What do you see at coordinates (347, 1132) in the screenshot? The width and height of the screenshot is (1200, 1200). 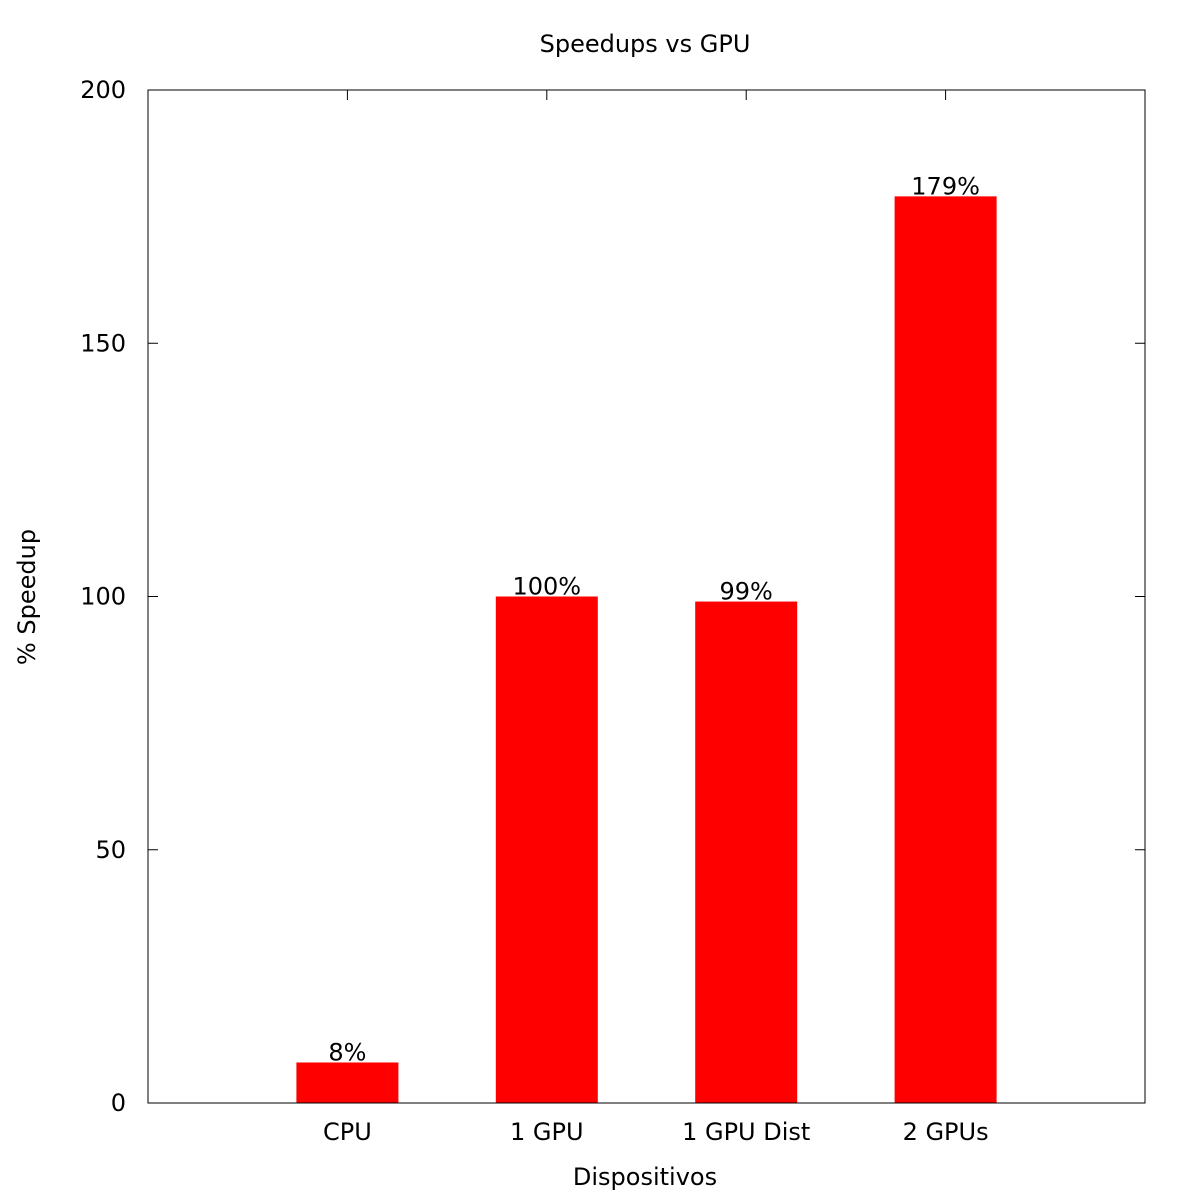 I see `x-tick-label: CPU` at bounding box center [347, 1132].